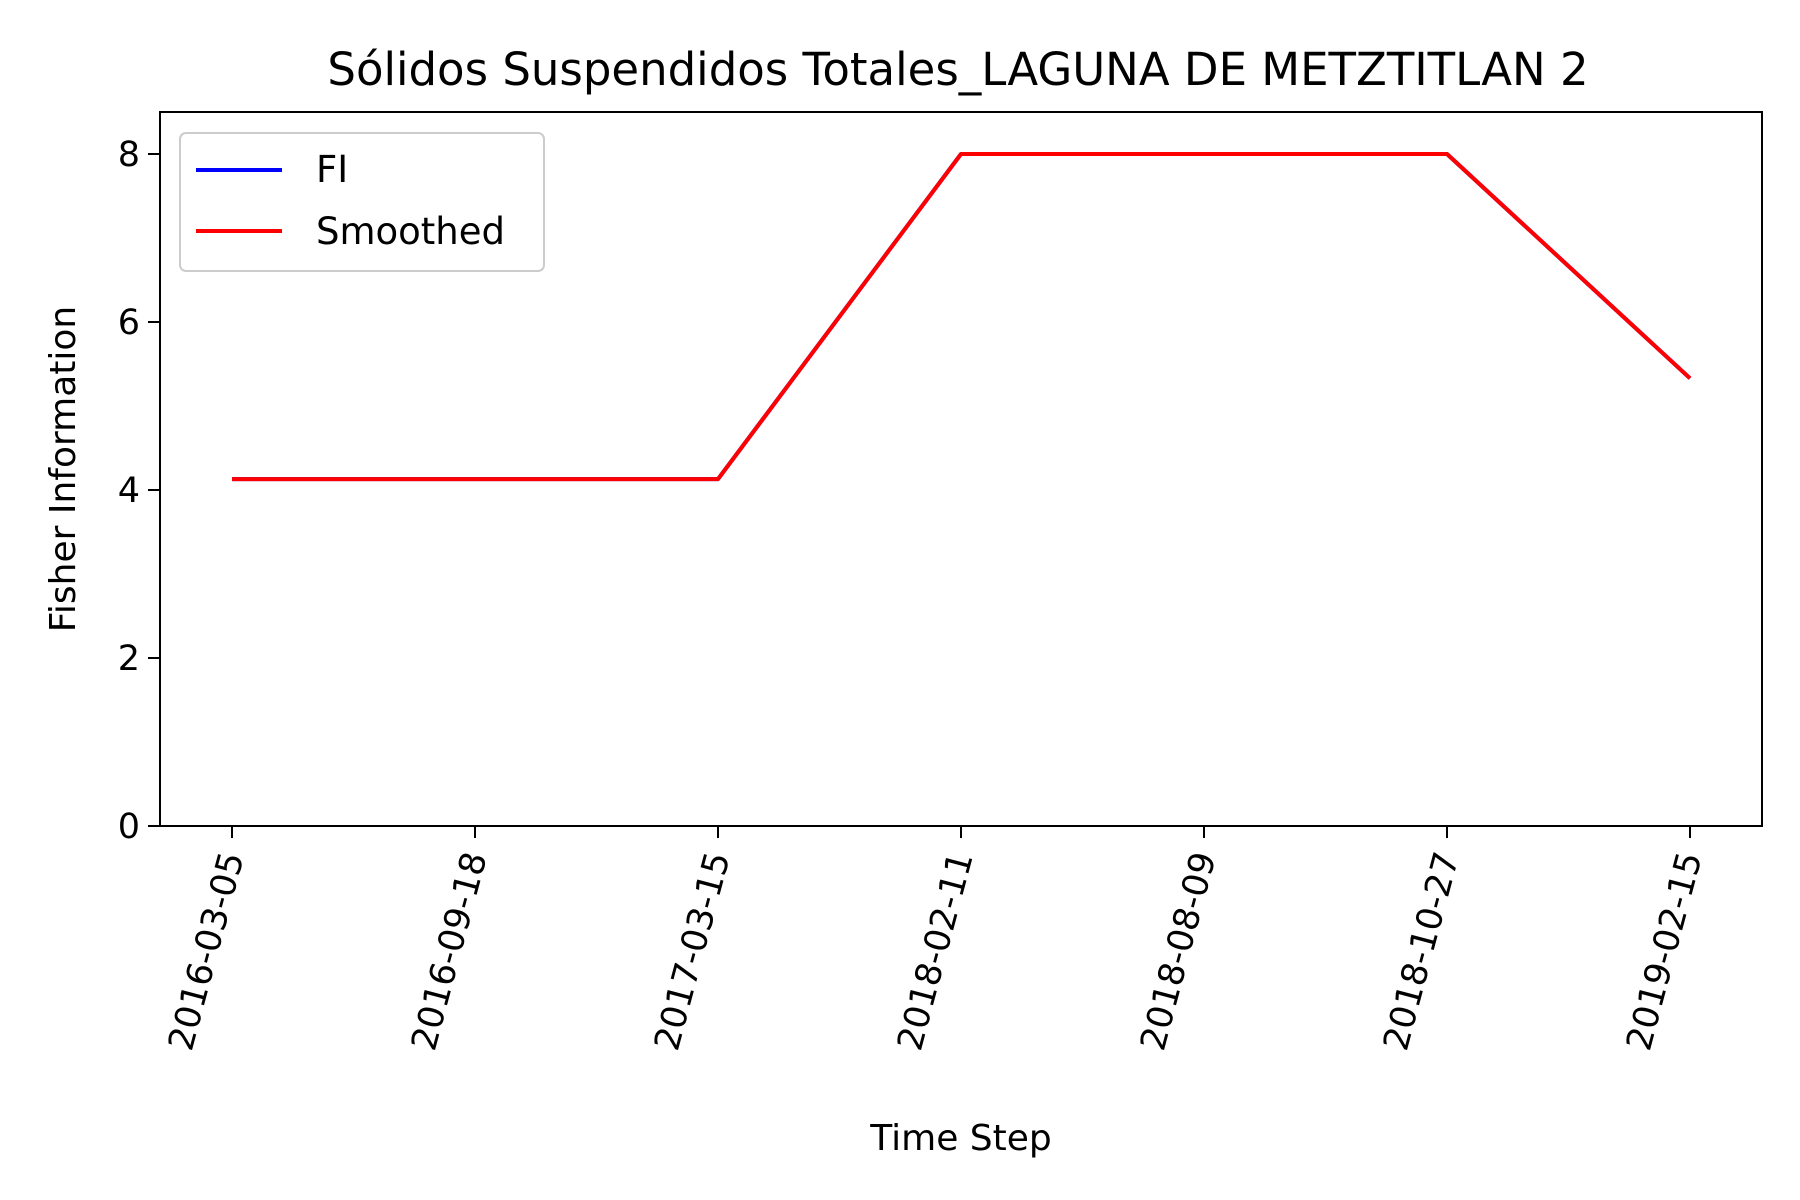 Image resolution: width=1800 pixels, height=1200 pixels. What do you see at coordinates (129, 155) in the screenshot?
I see `y-tick-label: 8` at bounding box center [129, 155].